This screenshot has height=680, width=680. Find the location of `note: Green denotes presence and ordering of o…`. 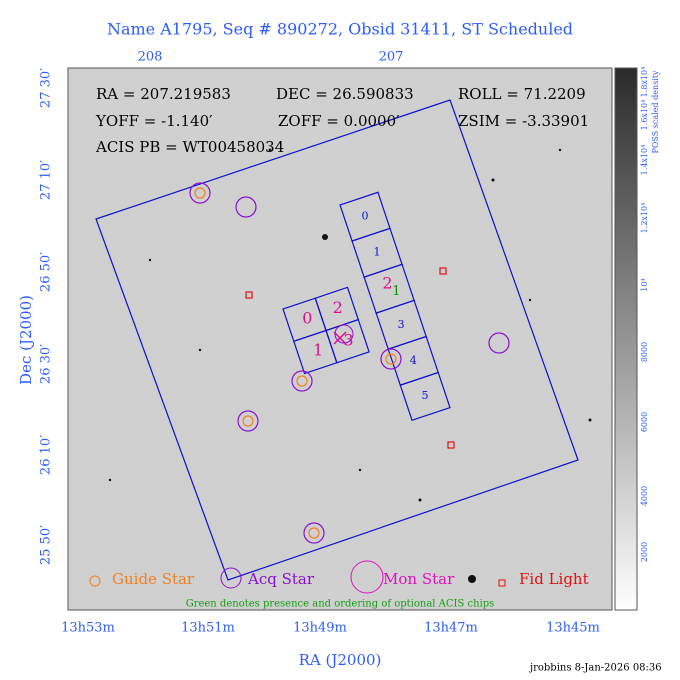

note: Green denotes presence and ordering of o… is located at coordinates (340, 604).